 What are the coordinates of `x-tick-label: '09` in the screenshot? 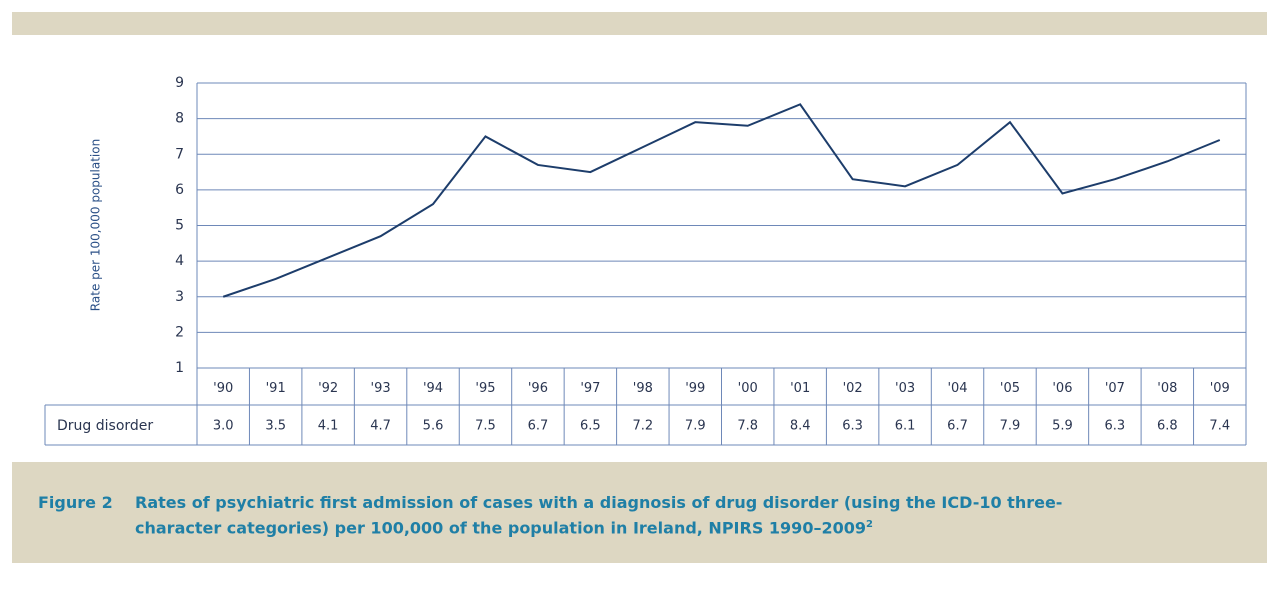 It's located at (1220, 388).